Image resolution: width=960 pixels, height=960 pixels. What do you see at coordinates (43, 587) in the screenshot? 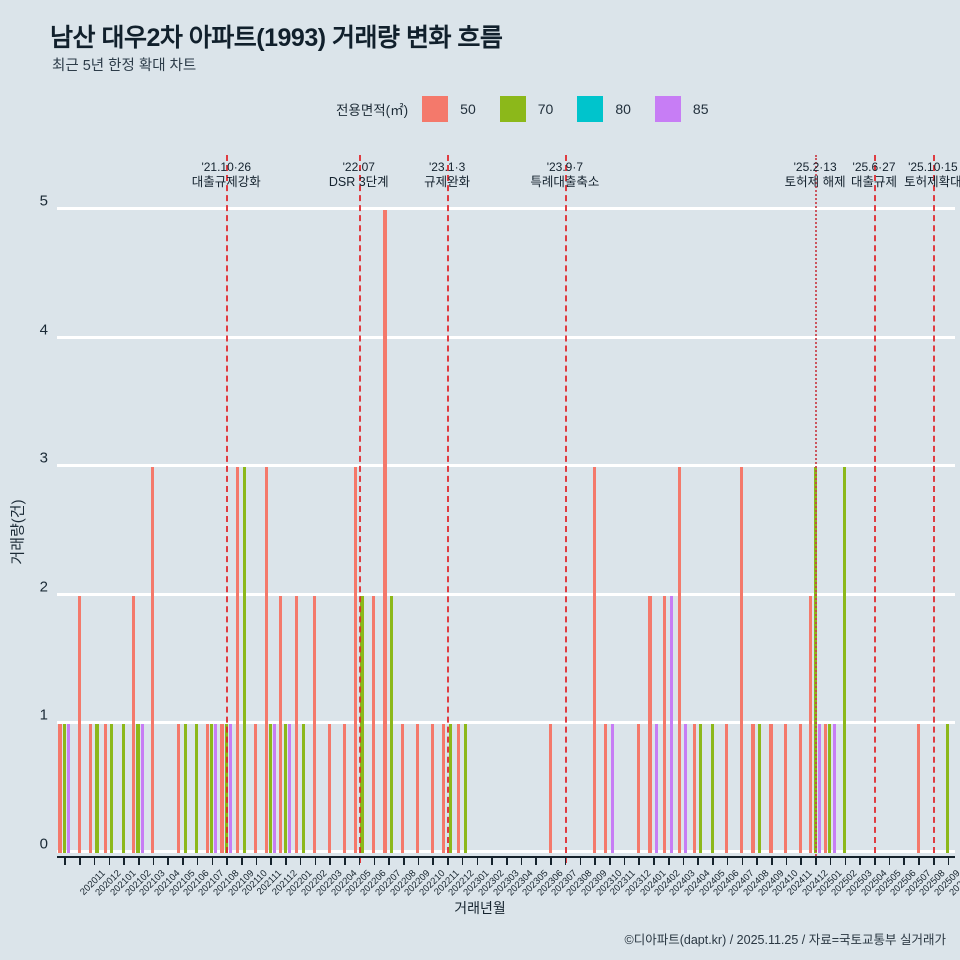
I see `y-tick-label: 2` at bounding box center [43, 587].